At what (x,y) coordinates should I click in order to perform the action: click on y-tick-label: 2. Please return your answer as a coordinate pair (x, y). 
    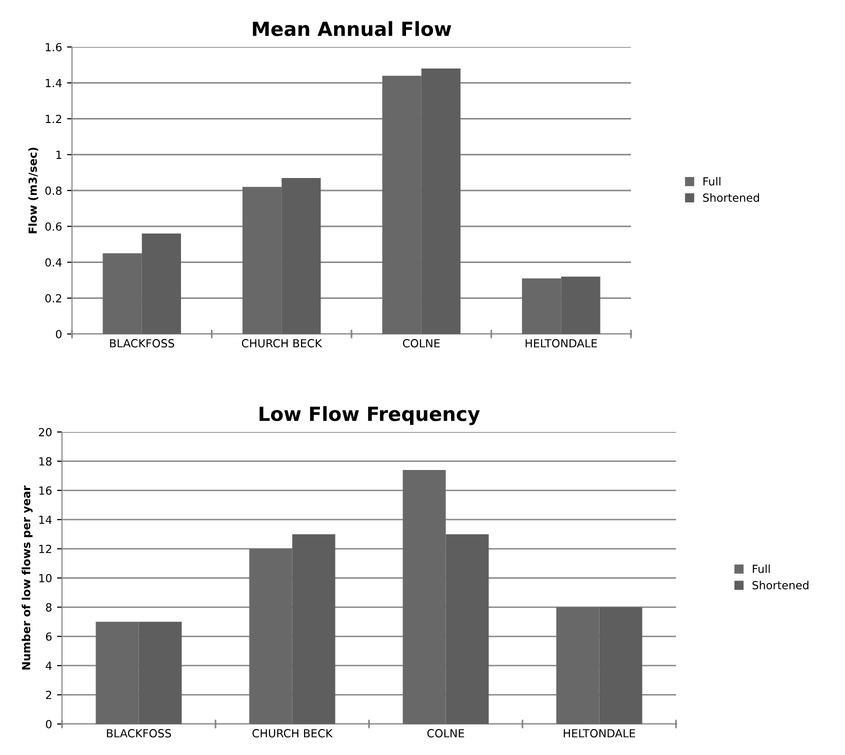
    Looking at the image, I should click on (49, 695).